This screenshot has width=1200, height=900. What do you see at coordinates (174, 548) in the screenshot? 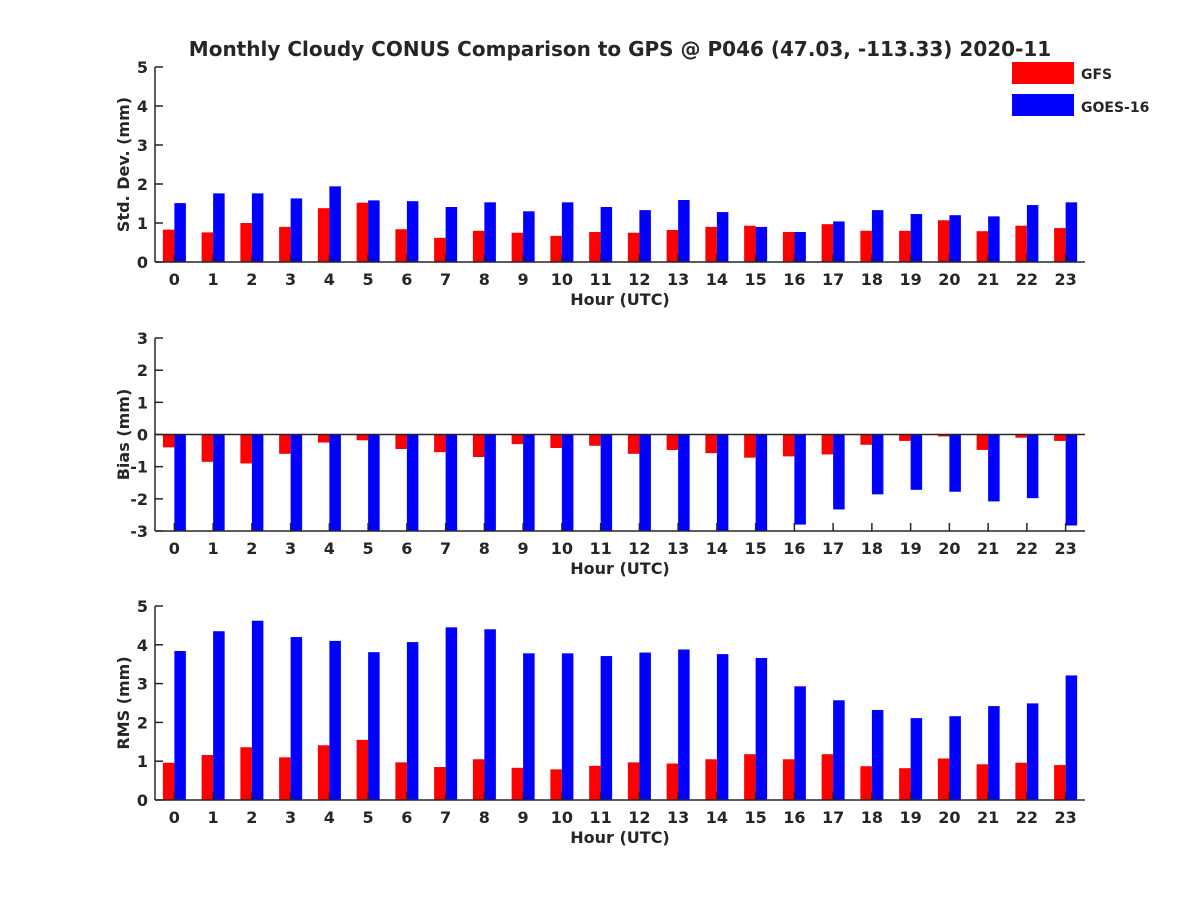
I see `x-tick-label: 0` at bounding box center [174, 548].